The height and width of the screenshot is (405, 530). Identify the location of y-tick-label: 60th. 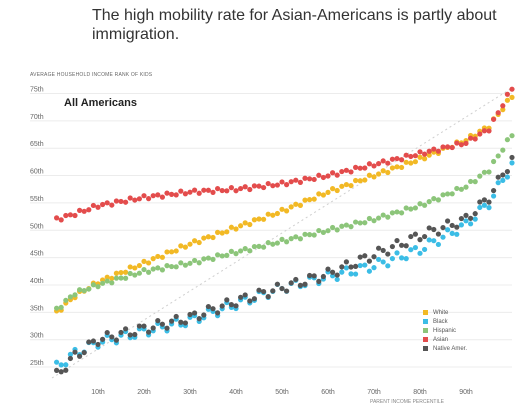
(37, 172).